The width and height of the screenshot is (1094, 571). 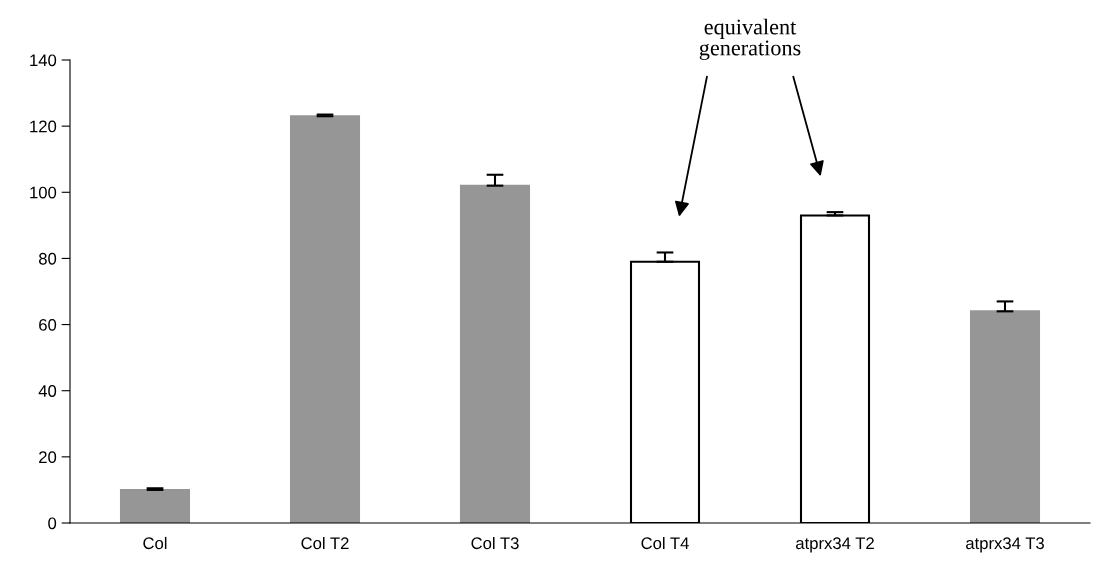 I want to click on x-tick-label: Col, so click(x=155, y=543).